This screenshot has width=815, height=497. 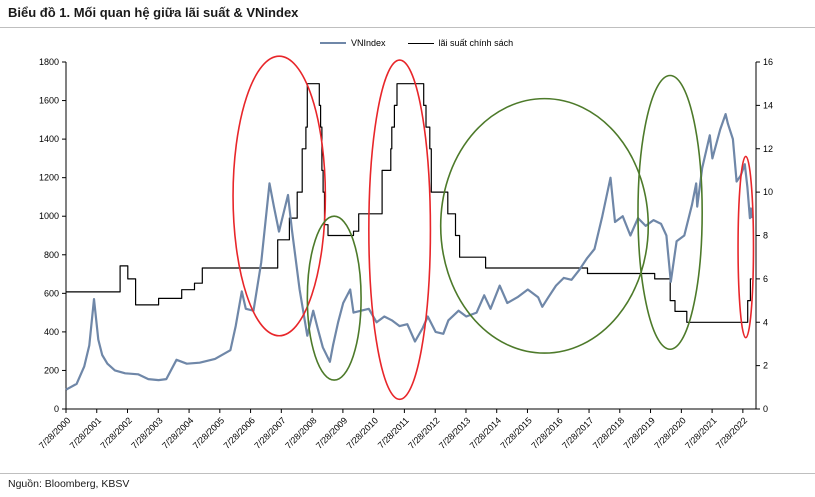 I want to click on source-divider, so click(x=407, y=473).